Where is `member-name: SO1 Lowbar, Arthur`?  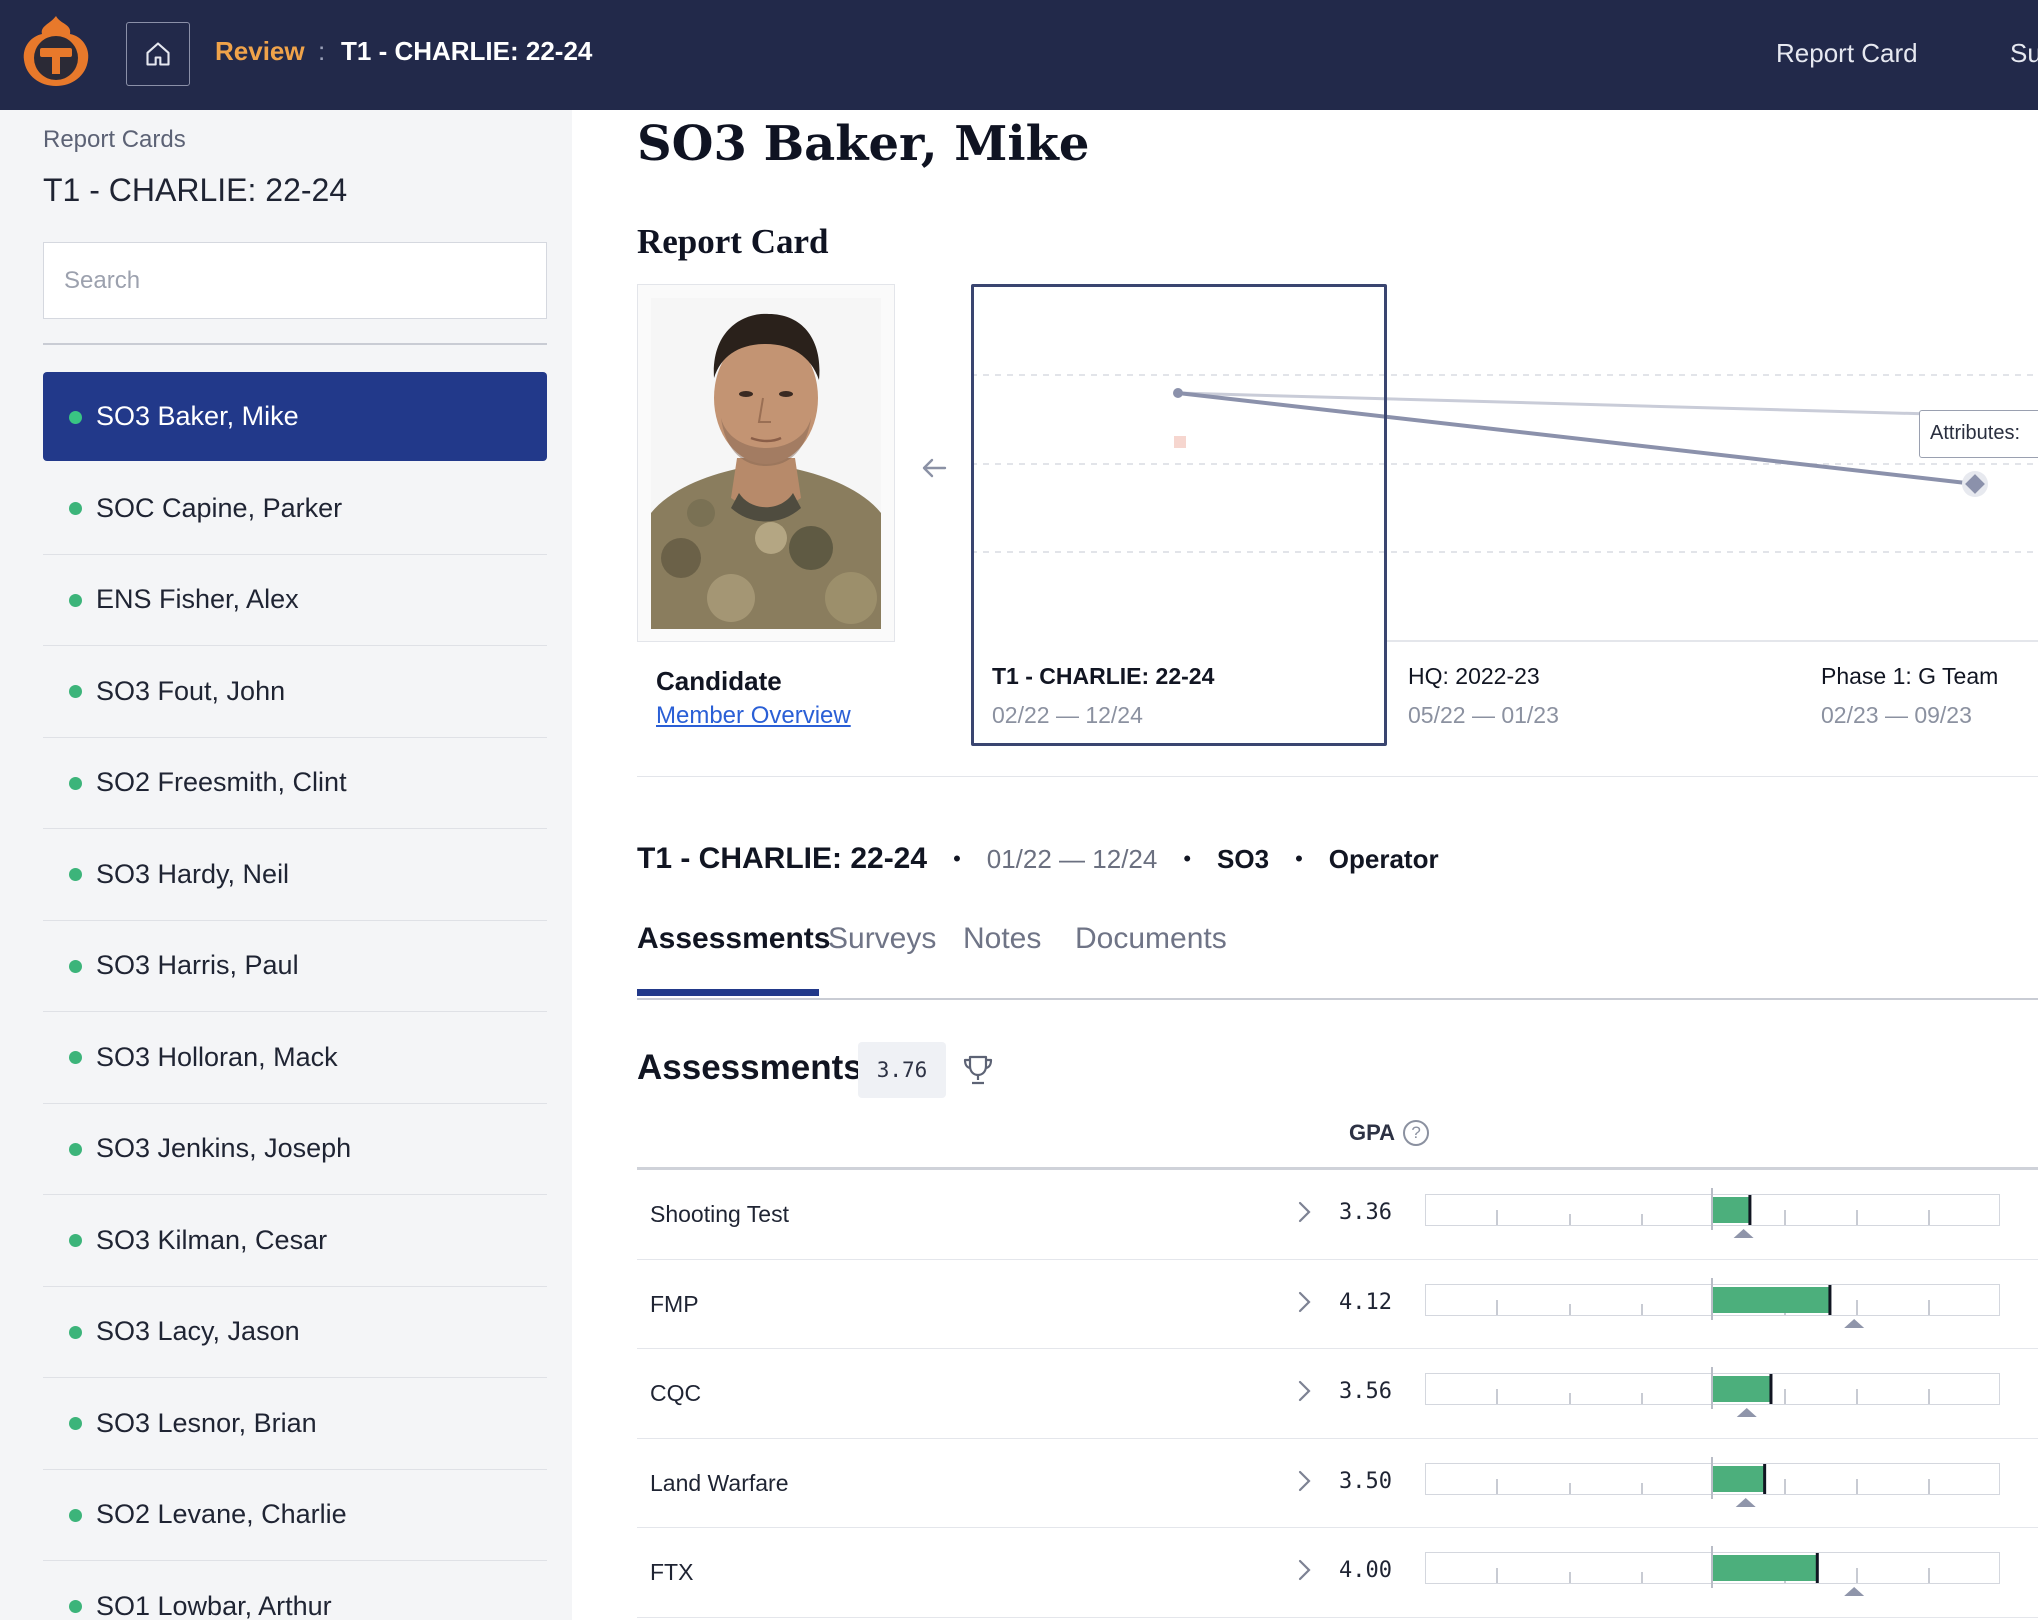 member-name: SO1 Lowbar, Arthur is located at coordinates (214, 1605).